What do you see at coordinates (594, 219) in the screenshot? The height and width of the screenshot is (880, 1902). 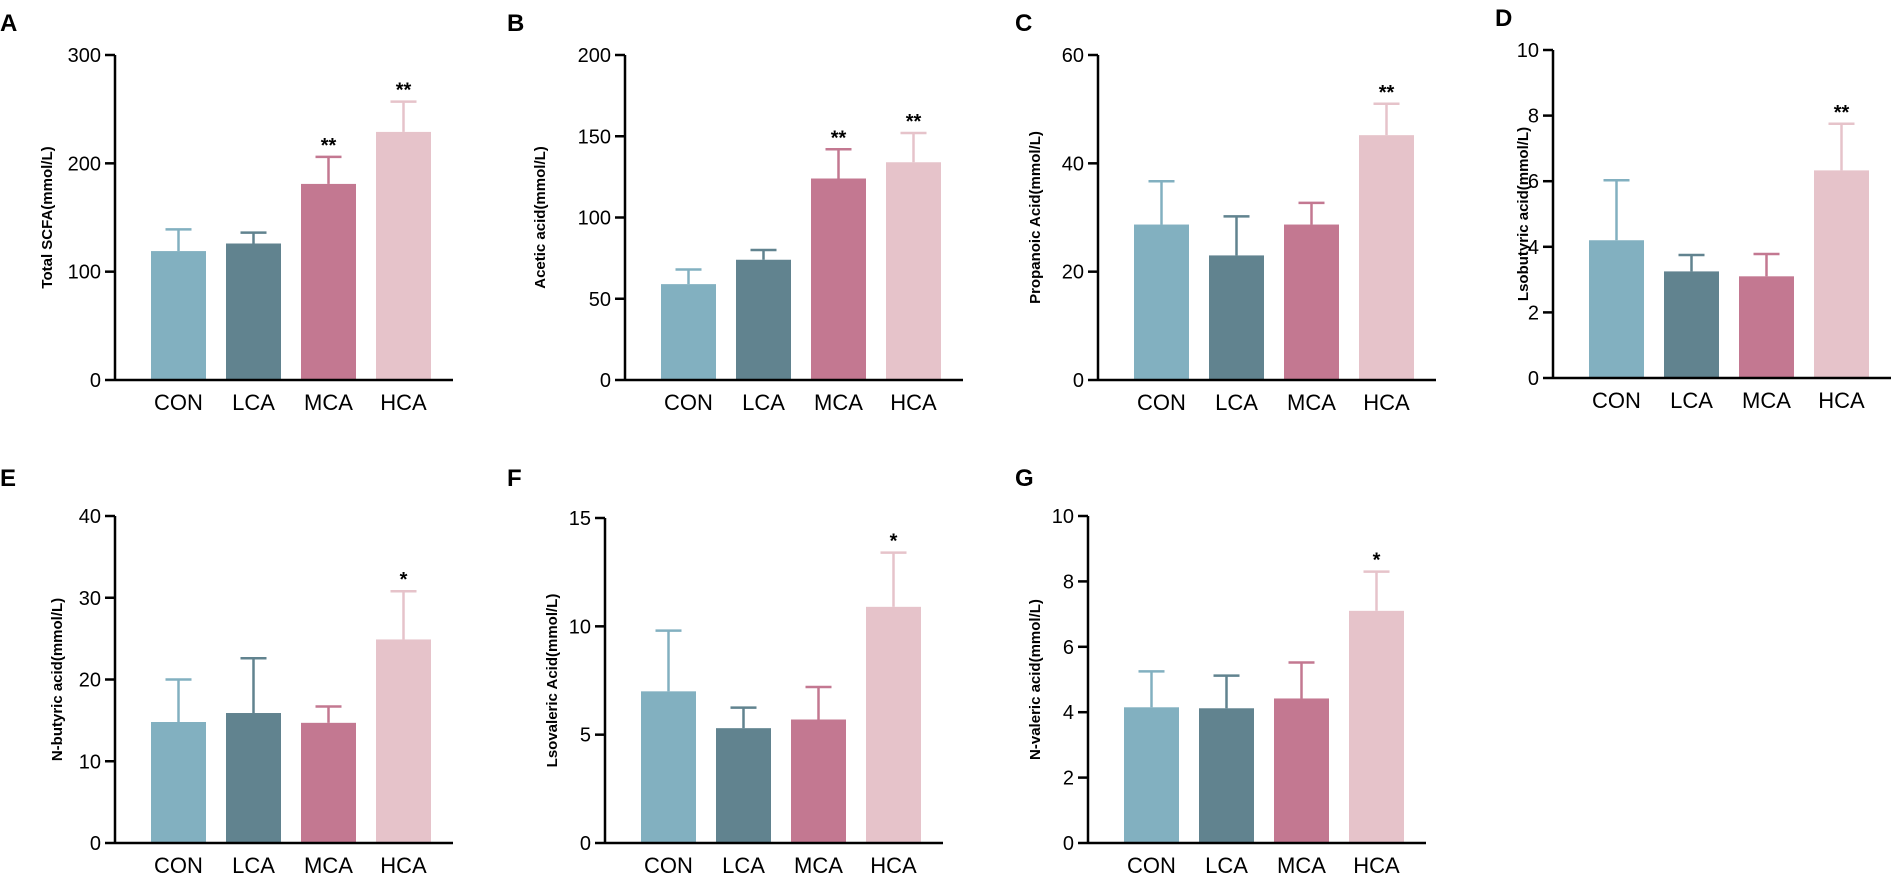 I see `y-tick-label: 100` at bounding box center [594, 219].